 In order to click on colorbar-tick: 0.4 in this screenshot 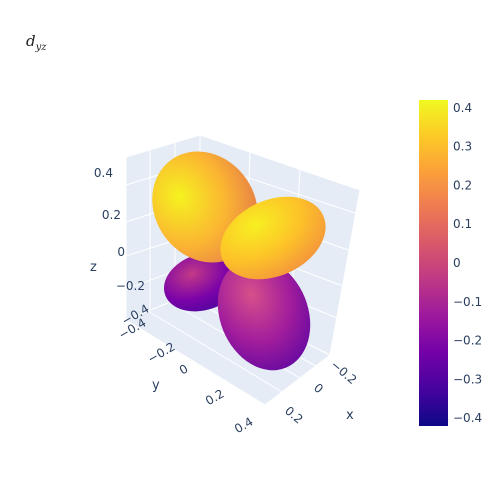, I will do `click(462, 108)`.